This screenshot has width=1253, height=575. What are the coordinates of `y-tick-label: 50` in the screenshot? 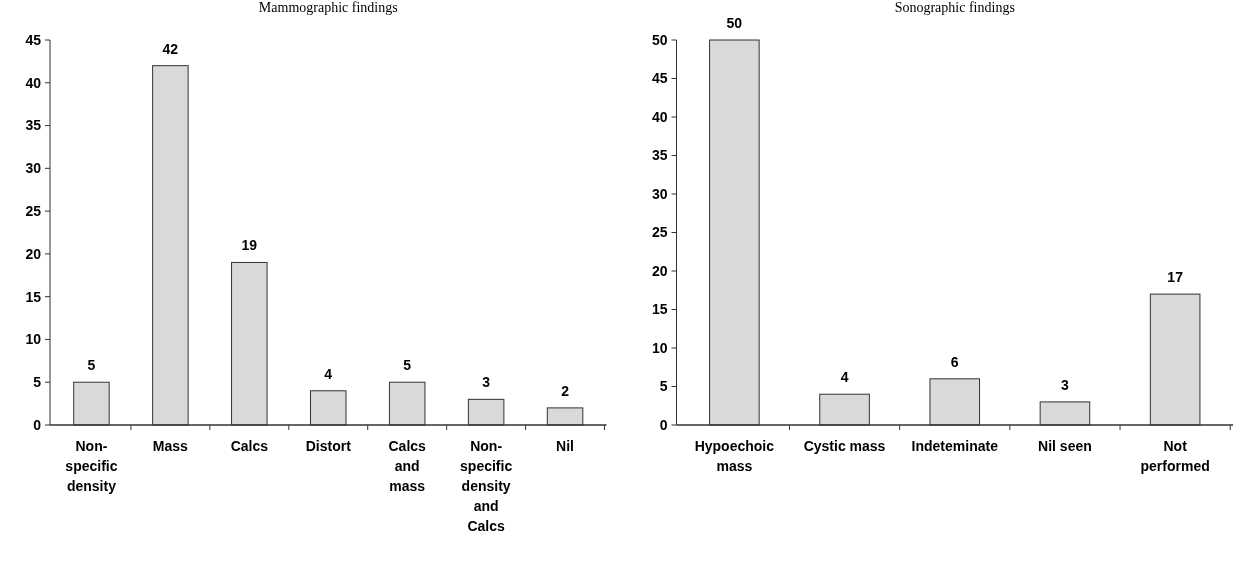 It's located at (659, 39).